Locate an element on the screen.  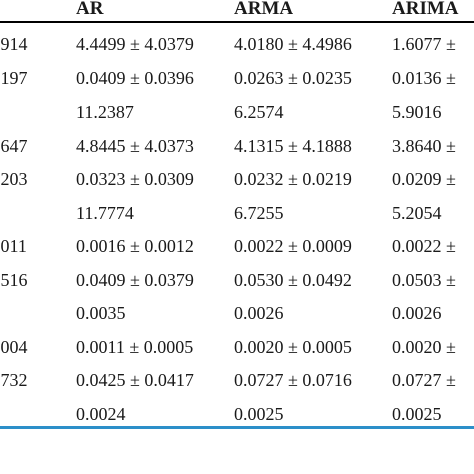
table-cell-arima: 0.0503 ± is located at coordinates (424, 280).